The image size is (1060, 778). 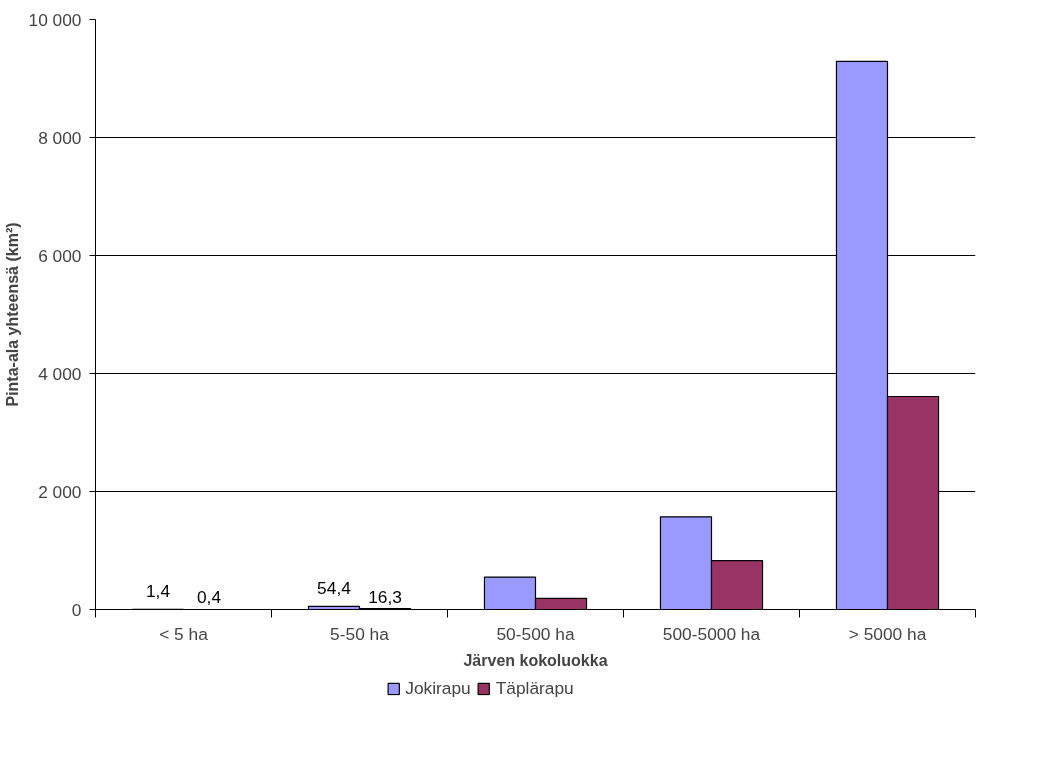 I want to click on y-tick-label: 2 000, so click(x=60, y=491).